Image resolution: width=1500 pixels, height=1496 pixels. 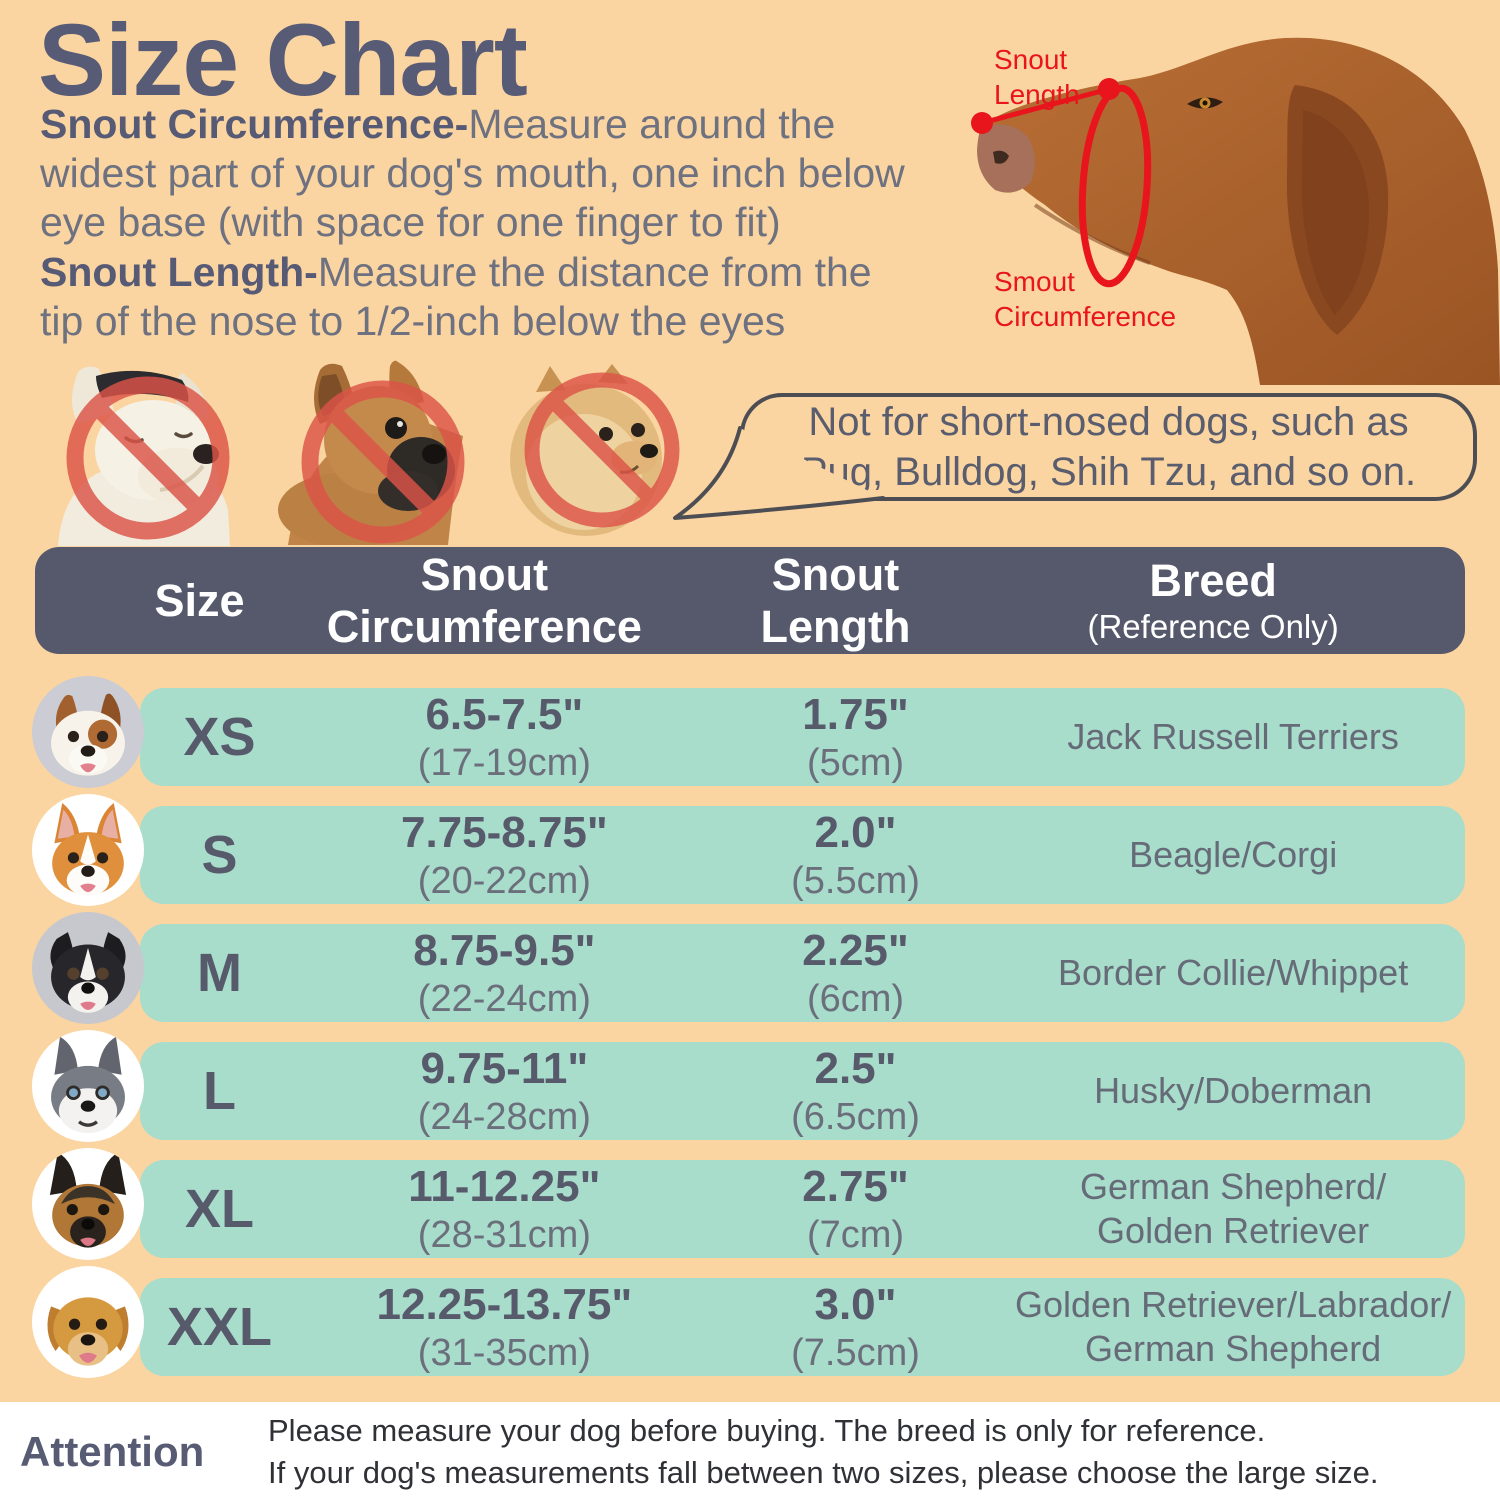 I want to click on label-snout-length: Snout Length, so click(x=1037, y=77).